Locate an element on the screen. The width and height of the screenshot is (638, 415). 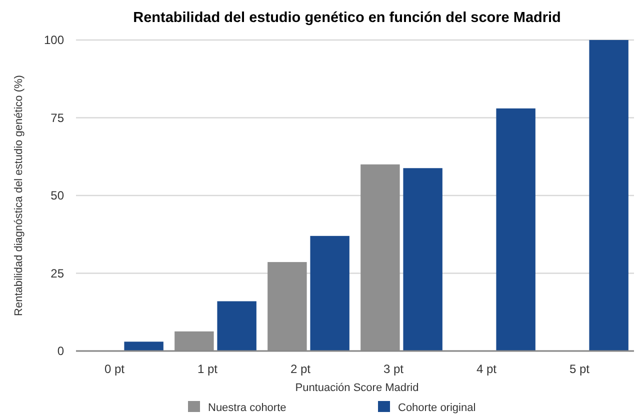
y-tick-label: 50 is located at coordinates (57, 195).